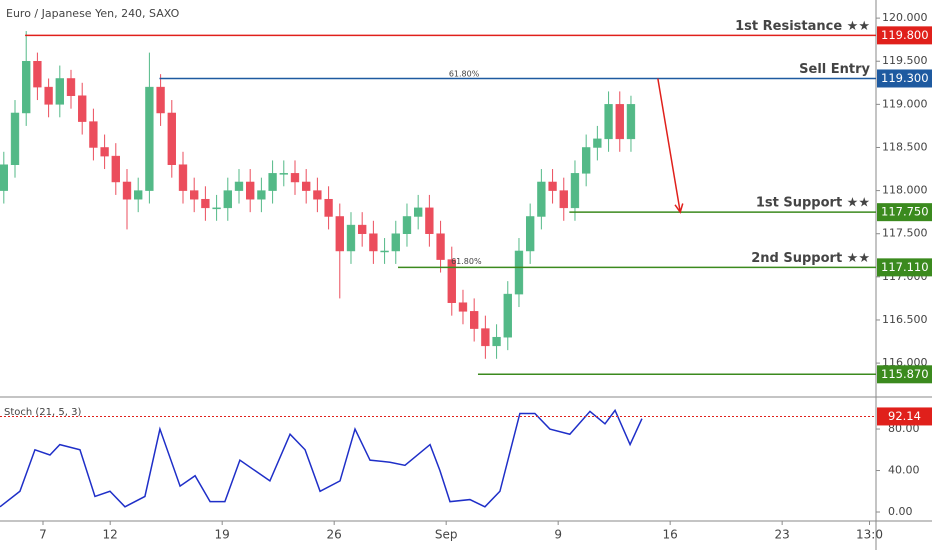 This screenshot has height=550, width=932. Describe the element at coordinates (900, 511) in the screenshot. I see `stoch-tick-label: 0.00` at that location.